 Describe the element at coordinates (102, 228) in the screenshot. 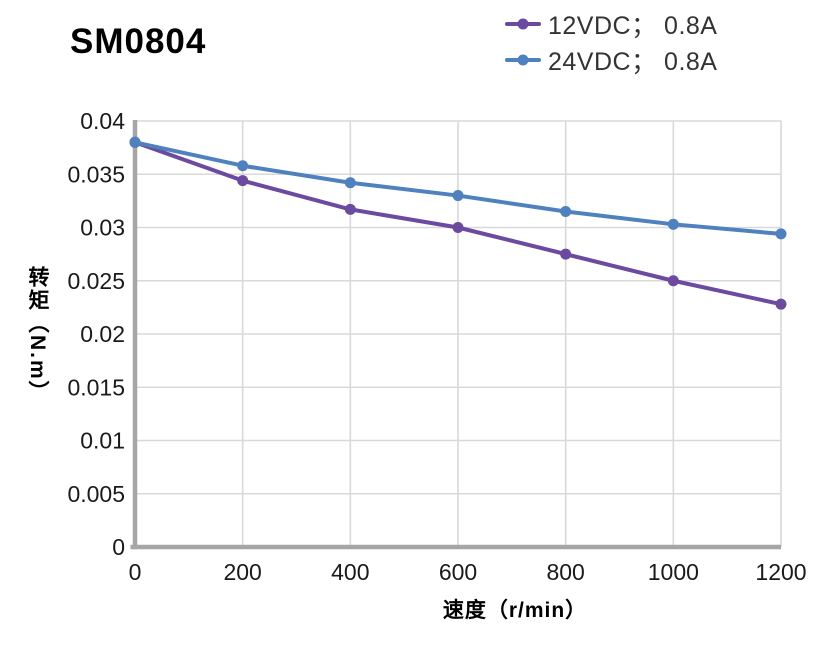

I see `y-tick-label: 0.03` at that location.